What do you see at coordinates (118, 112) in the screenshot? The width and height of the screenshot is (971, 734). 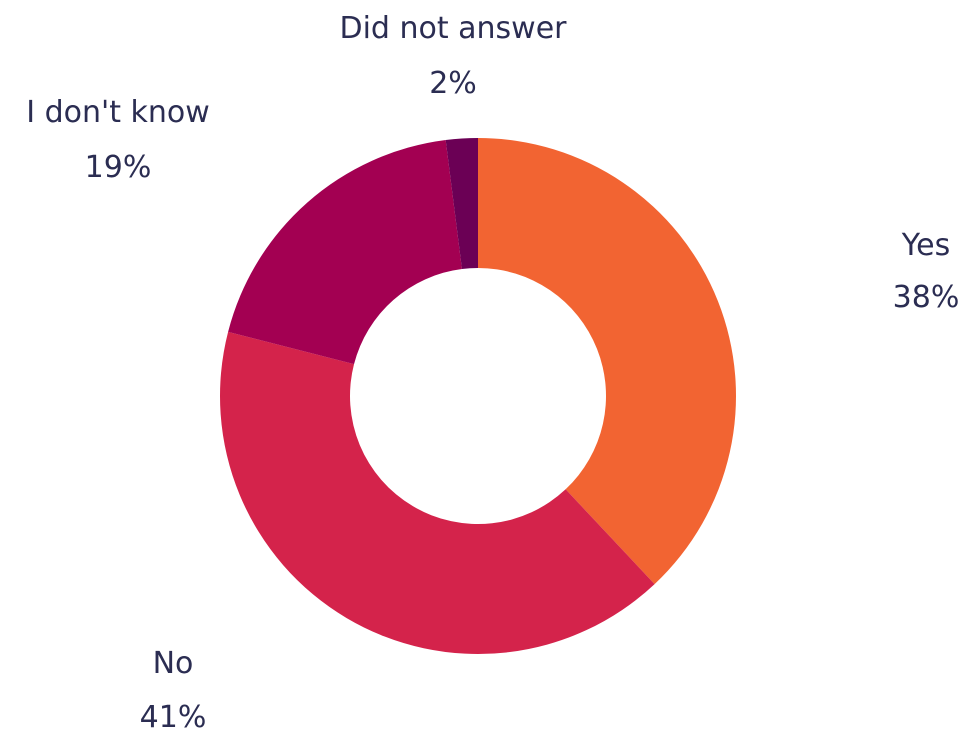 I see `slice-label-i-don-t-know: I don't know` at bounding box center [118, 112].